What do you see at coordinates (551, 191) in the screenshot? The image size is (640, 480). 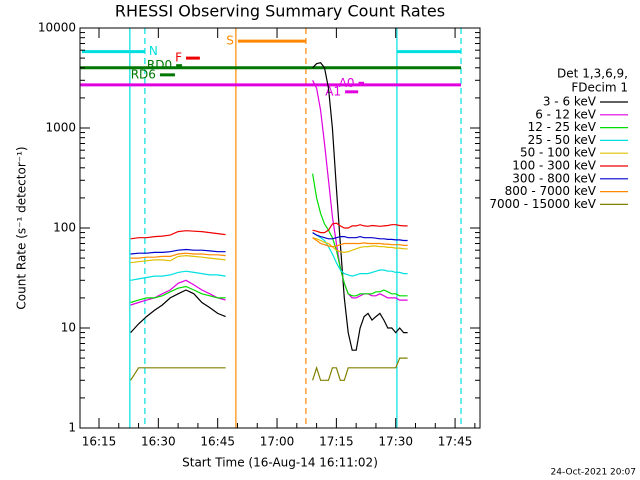 I see `legend-label: 800 - 7000 keV` at bounding box center [551, 191].